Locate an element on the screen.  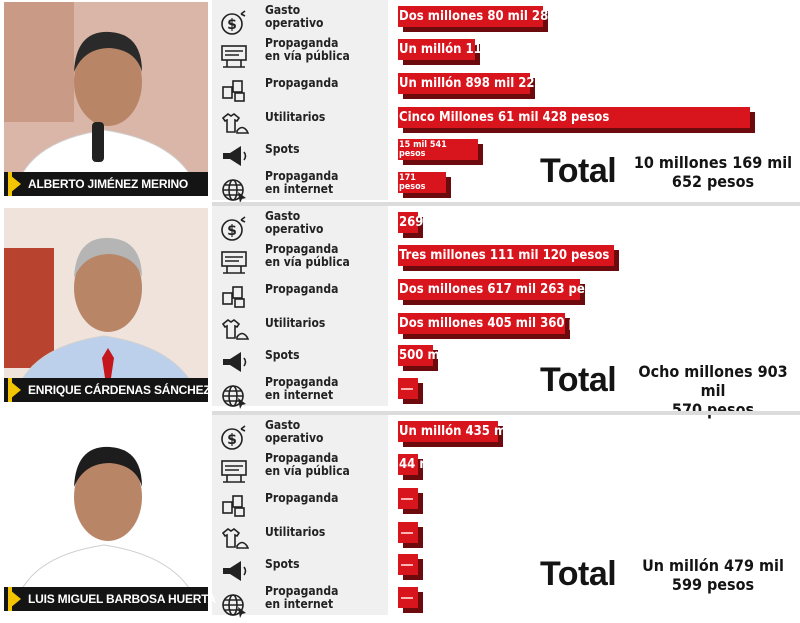
total-amount-line: 10 millones 169 mil is located at coordinates (713, 162).